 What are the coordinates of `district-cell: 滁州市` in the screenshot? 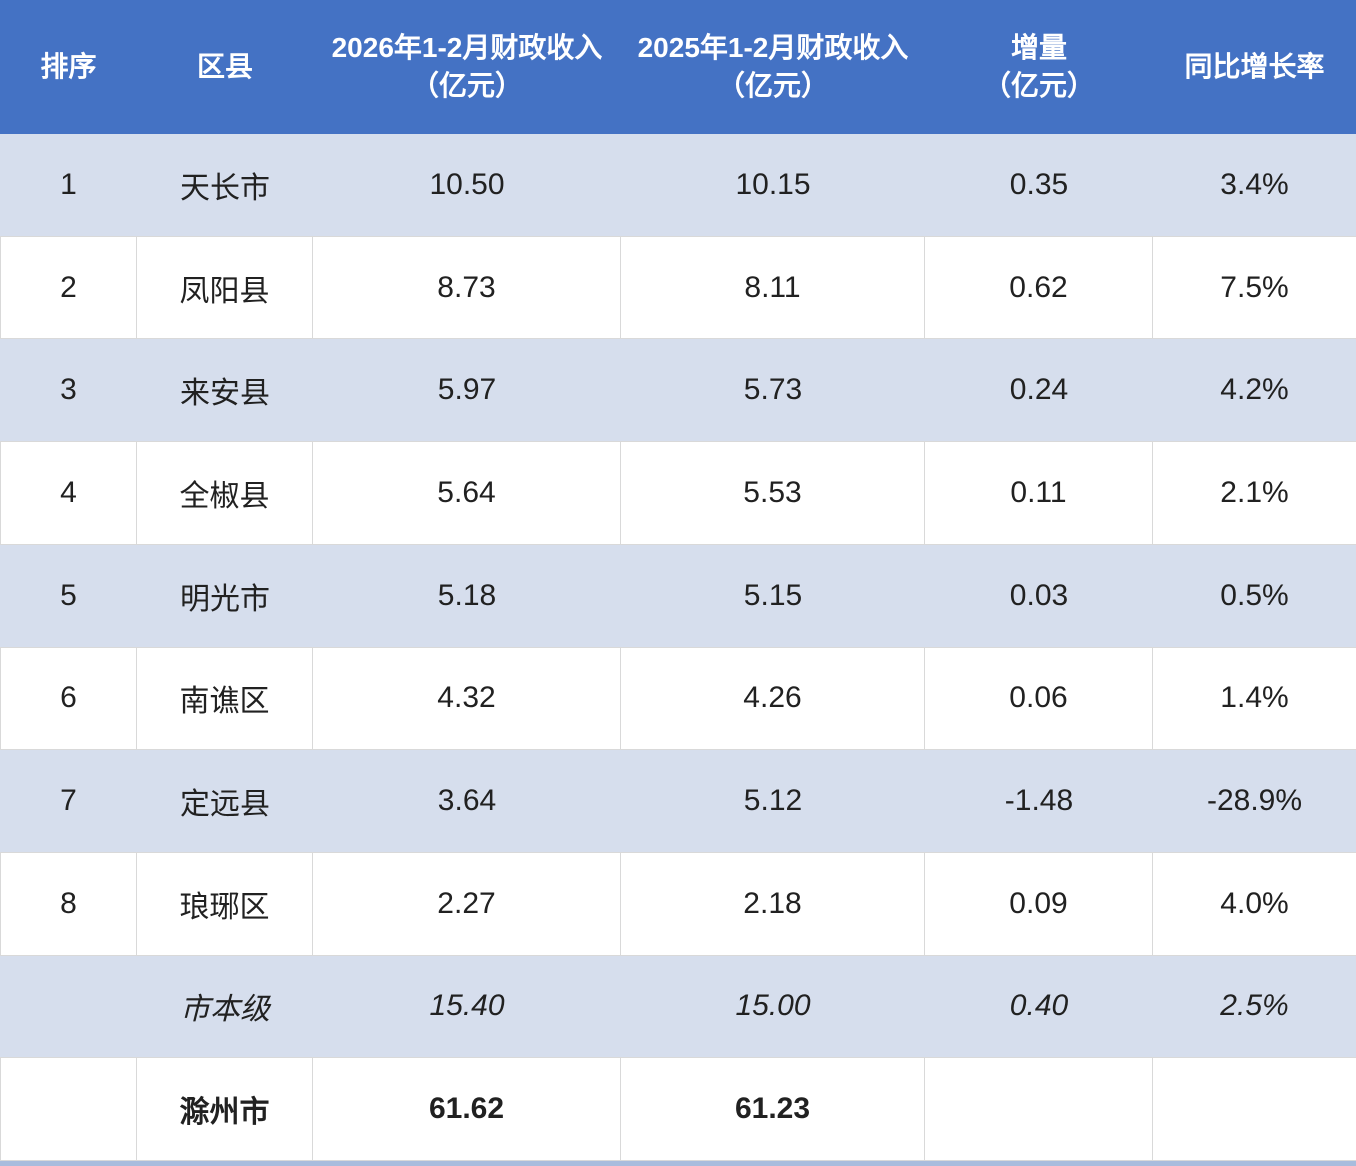 It's located at (225, 1109).